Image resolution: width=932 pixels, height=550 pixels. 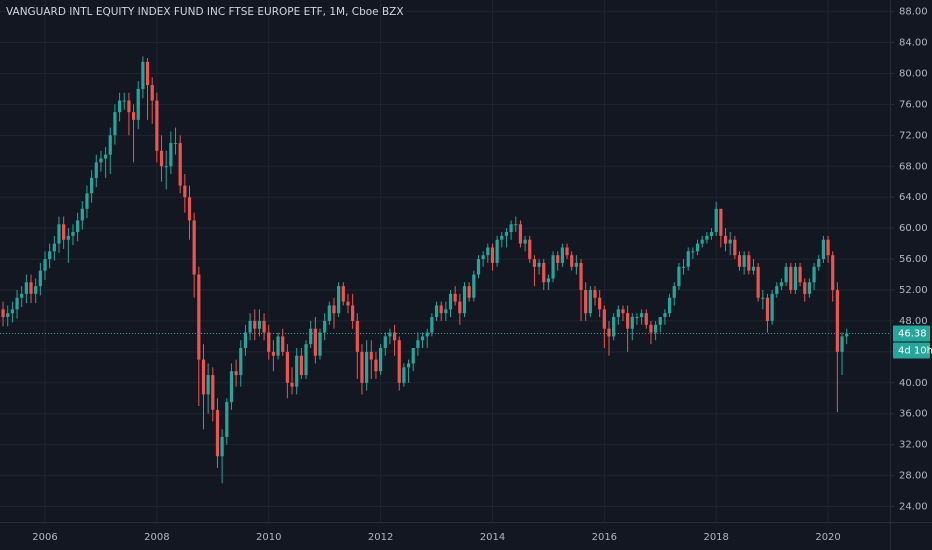 I want to click on y-tick-label: 56.00, so click(x=913, y=259).